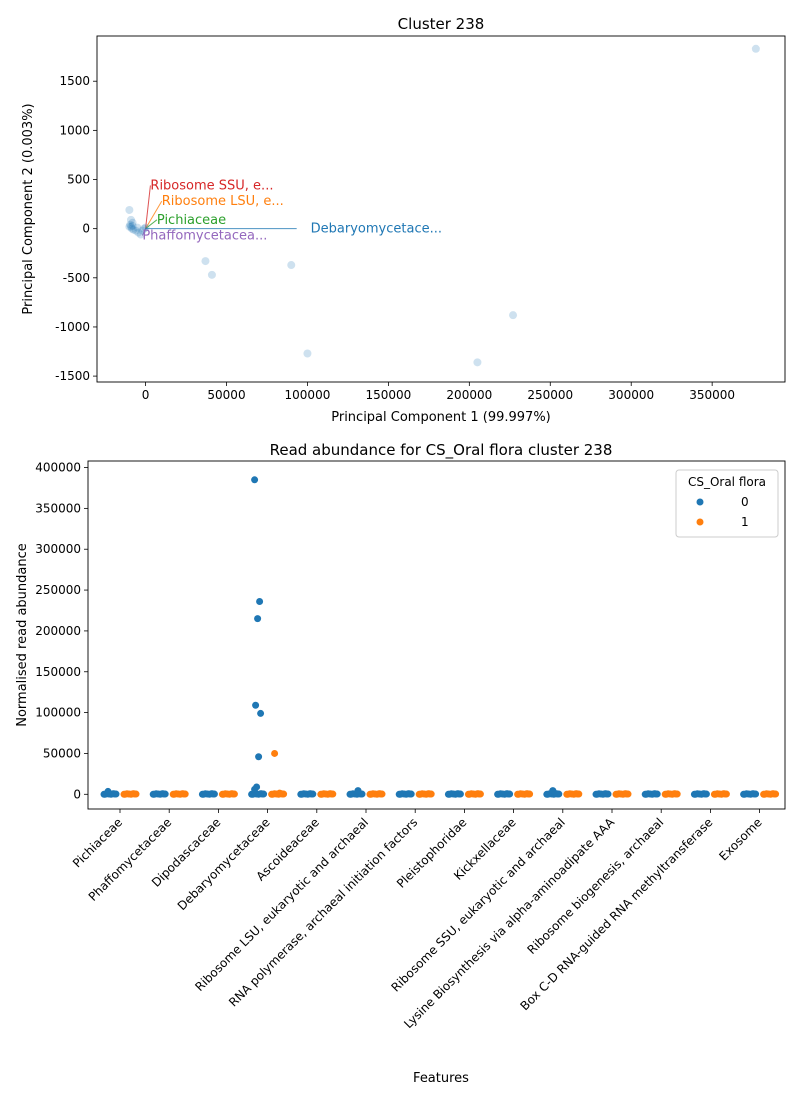 The height and width of the screenshot is (1104, 800). Describe the element at coordinates (478, 904) in the screenshot. I see `abundance-x-tick-label: Ribosome SSU, eukaryotic and archaeal` at that location.